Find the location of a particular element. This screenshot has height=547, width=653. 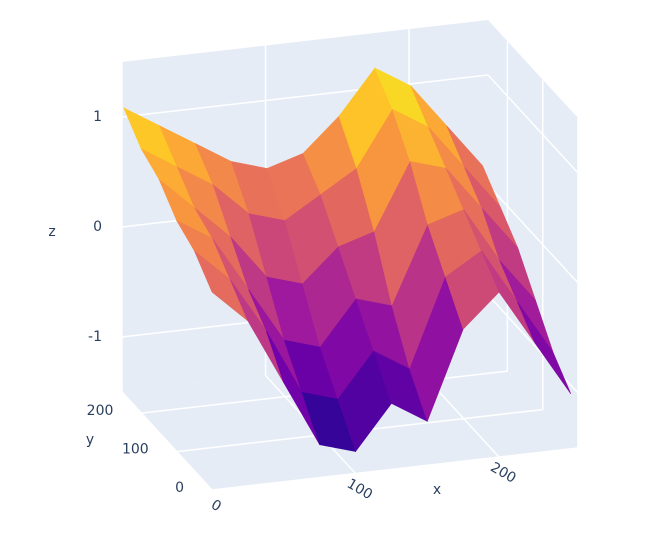

x-axis-title: x is located at coordinates (437, 490).